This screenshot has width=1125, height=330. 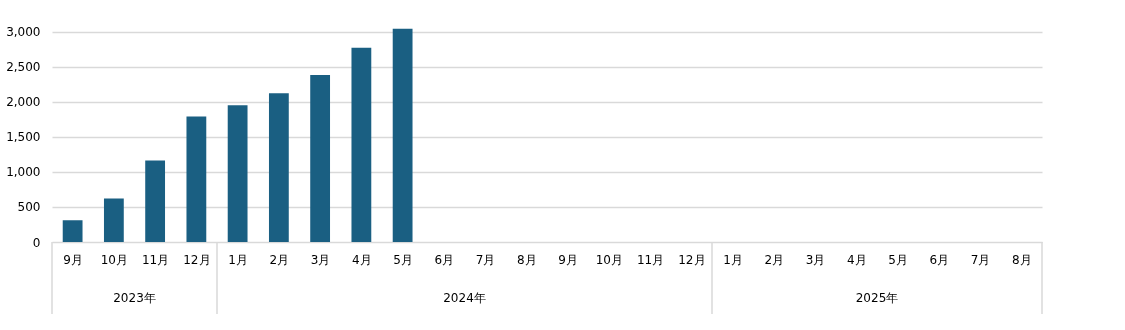 What do you see at coordinates (877, 298) in the screenshot?
I see `text: 2025年` at bounding box center [877, 298].